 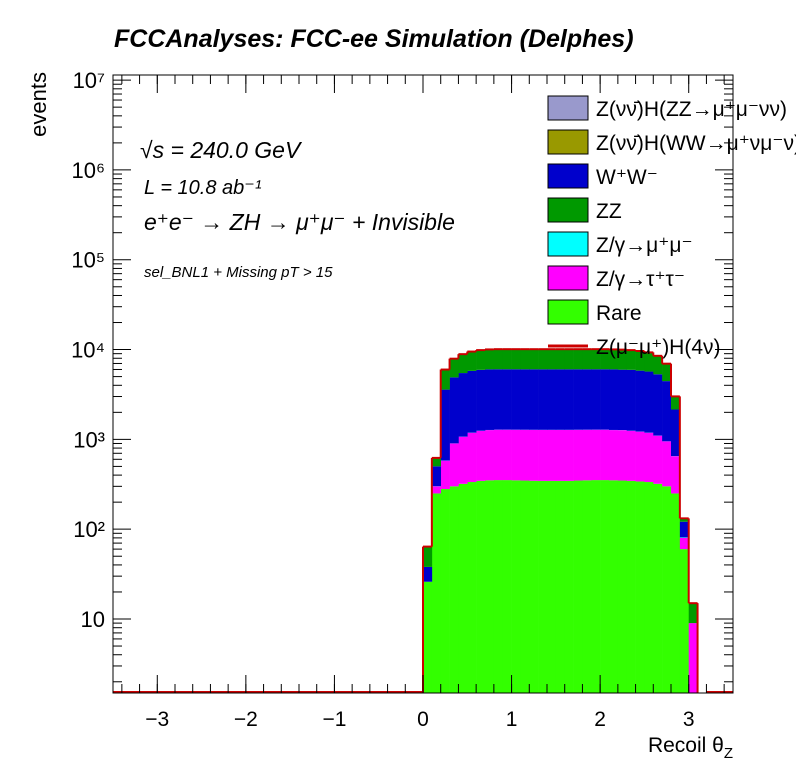 What do you see at coordinates (157, 719) in the screenshot?
I see `x-tick-label: −3` at bounding box center [157, 719].